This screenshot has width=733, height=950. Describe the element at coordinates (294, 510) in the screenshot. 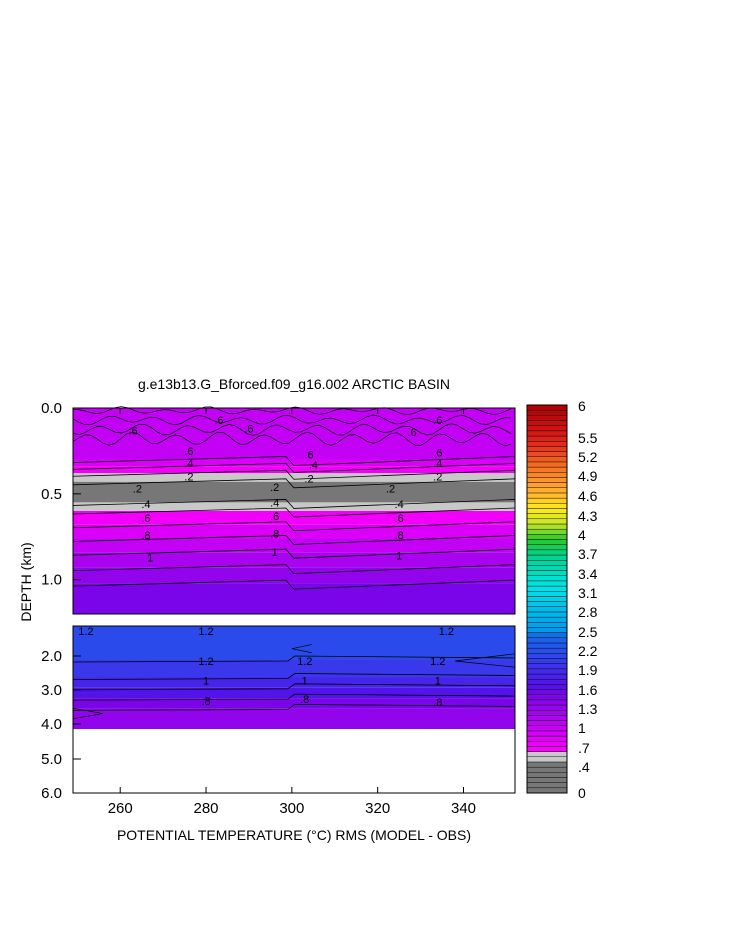

I see `upper-panel` at that location.